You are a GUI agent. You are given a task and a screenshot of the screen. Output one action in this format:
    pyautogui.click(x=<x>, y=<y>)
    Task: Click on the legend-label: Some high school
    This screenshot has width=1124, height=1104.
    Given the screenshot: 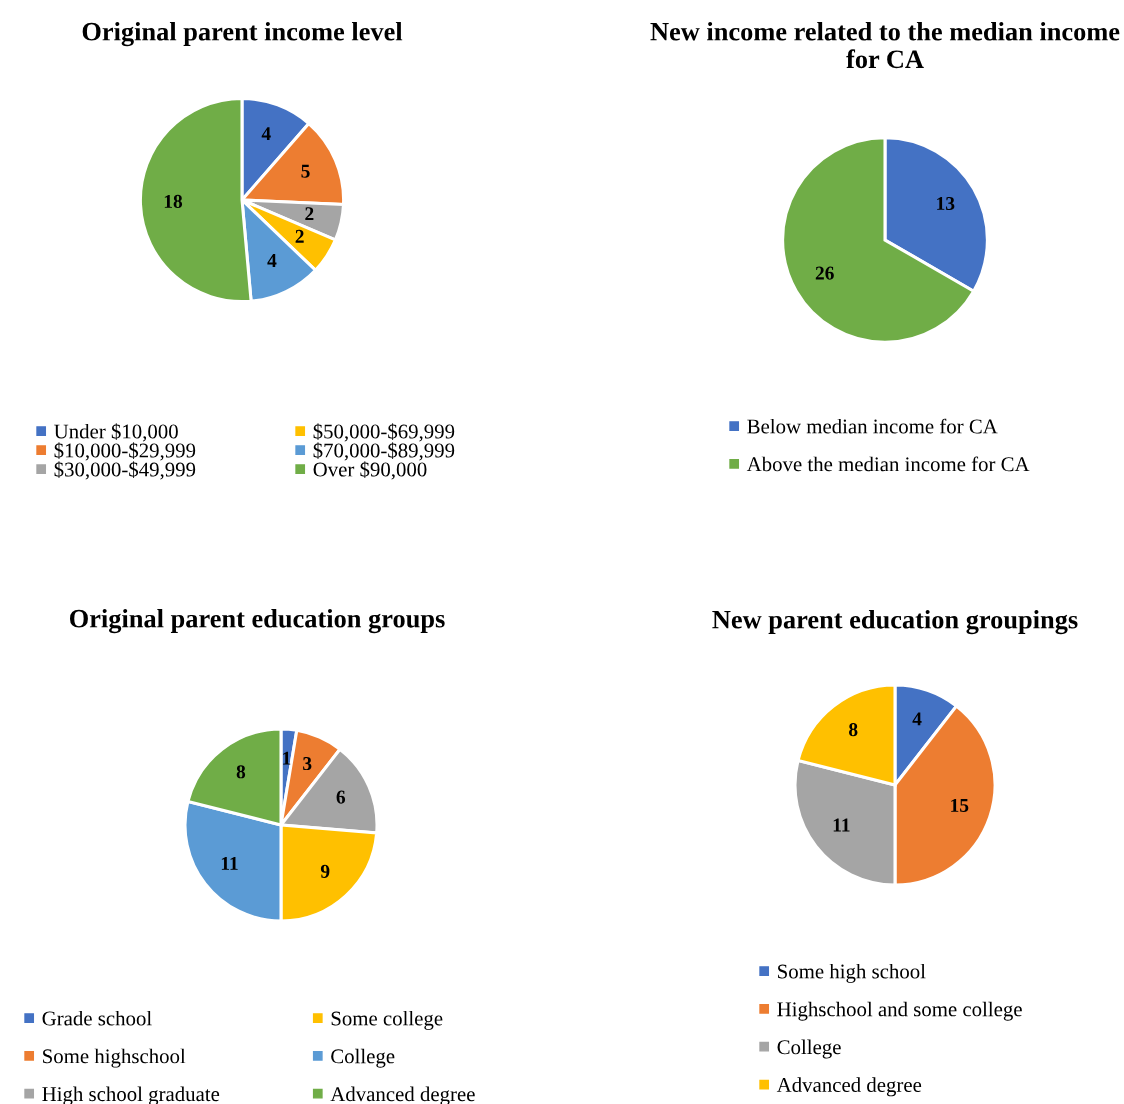 What is the action you would take?
    pyautogui.click(x=852, y=973)
    